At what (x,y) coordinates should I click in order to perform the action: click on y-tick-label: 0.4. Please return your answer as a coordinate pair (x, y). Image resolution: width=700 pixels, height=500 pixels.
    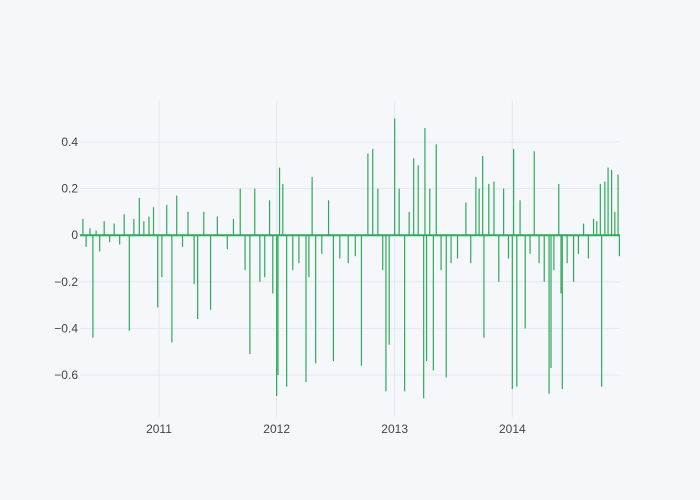
    Looking at the image, I should click on (69, 142).